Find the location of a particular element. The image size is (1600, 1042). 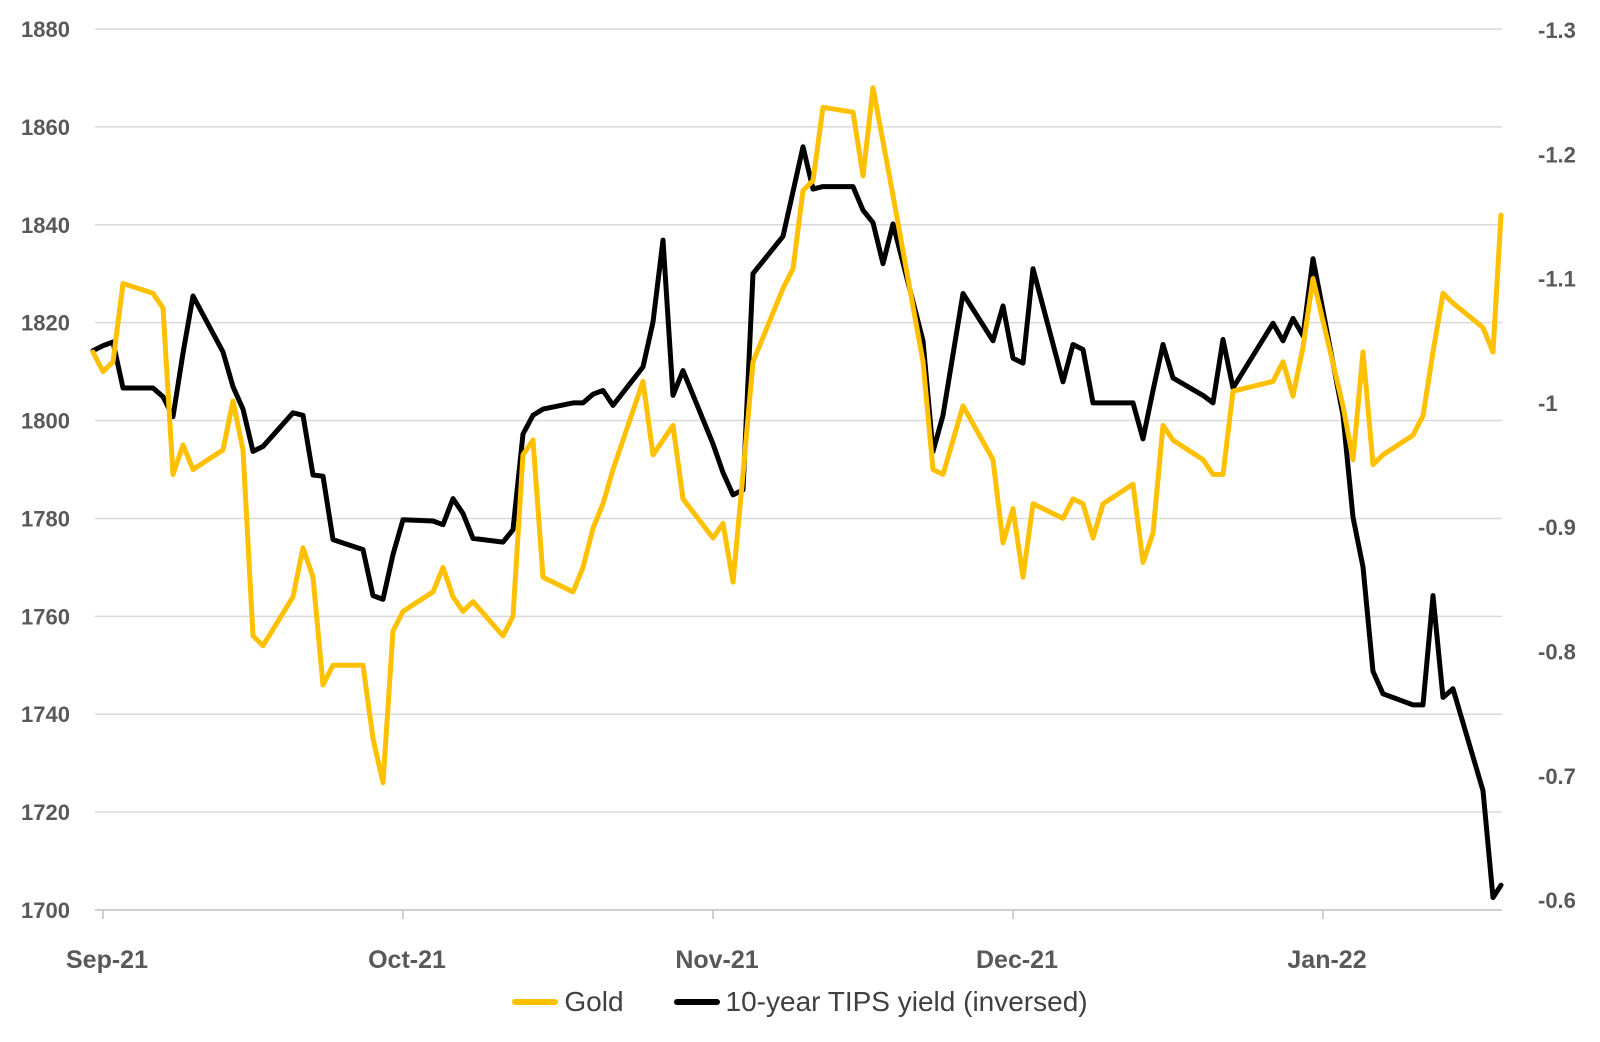

legend-item-tips: 10-year TIPS yield (inversed) is located at coordinates (880, 1002).